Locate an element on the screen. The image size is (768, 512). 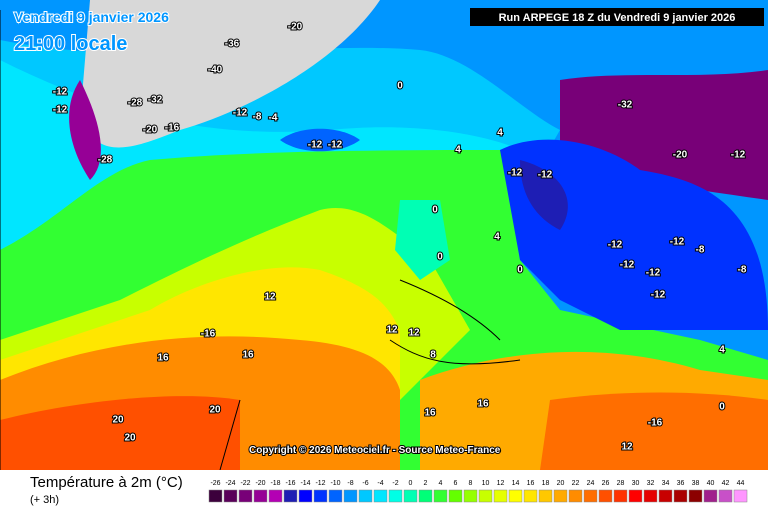
legend-subtitle: (+ 3h) is located at coordinates (44, 500).